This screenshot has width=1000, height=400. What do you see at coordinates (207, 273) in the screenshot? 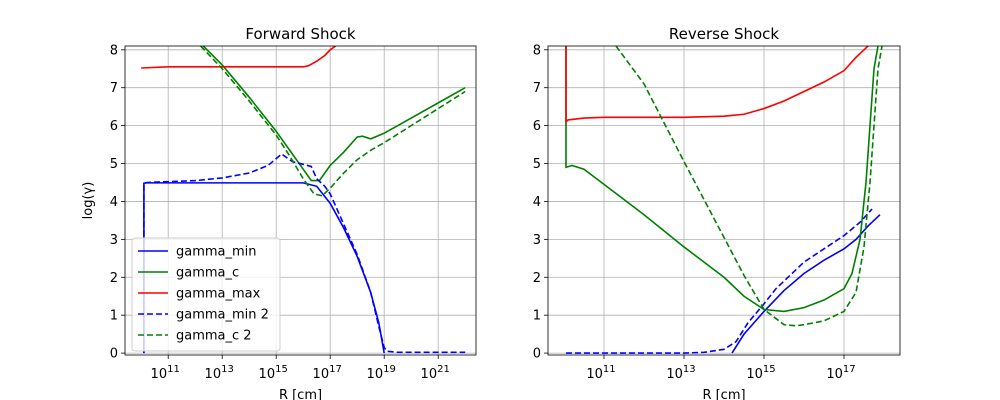
I see `legend-label-1: gamma_c` at bounding box center [207, 273].